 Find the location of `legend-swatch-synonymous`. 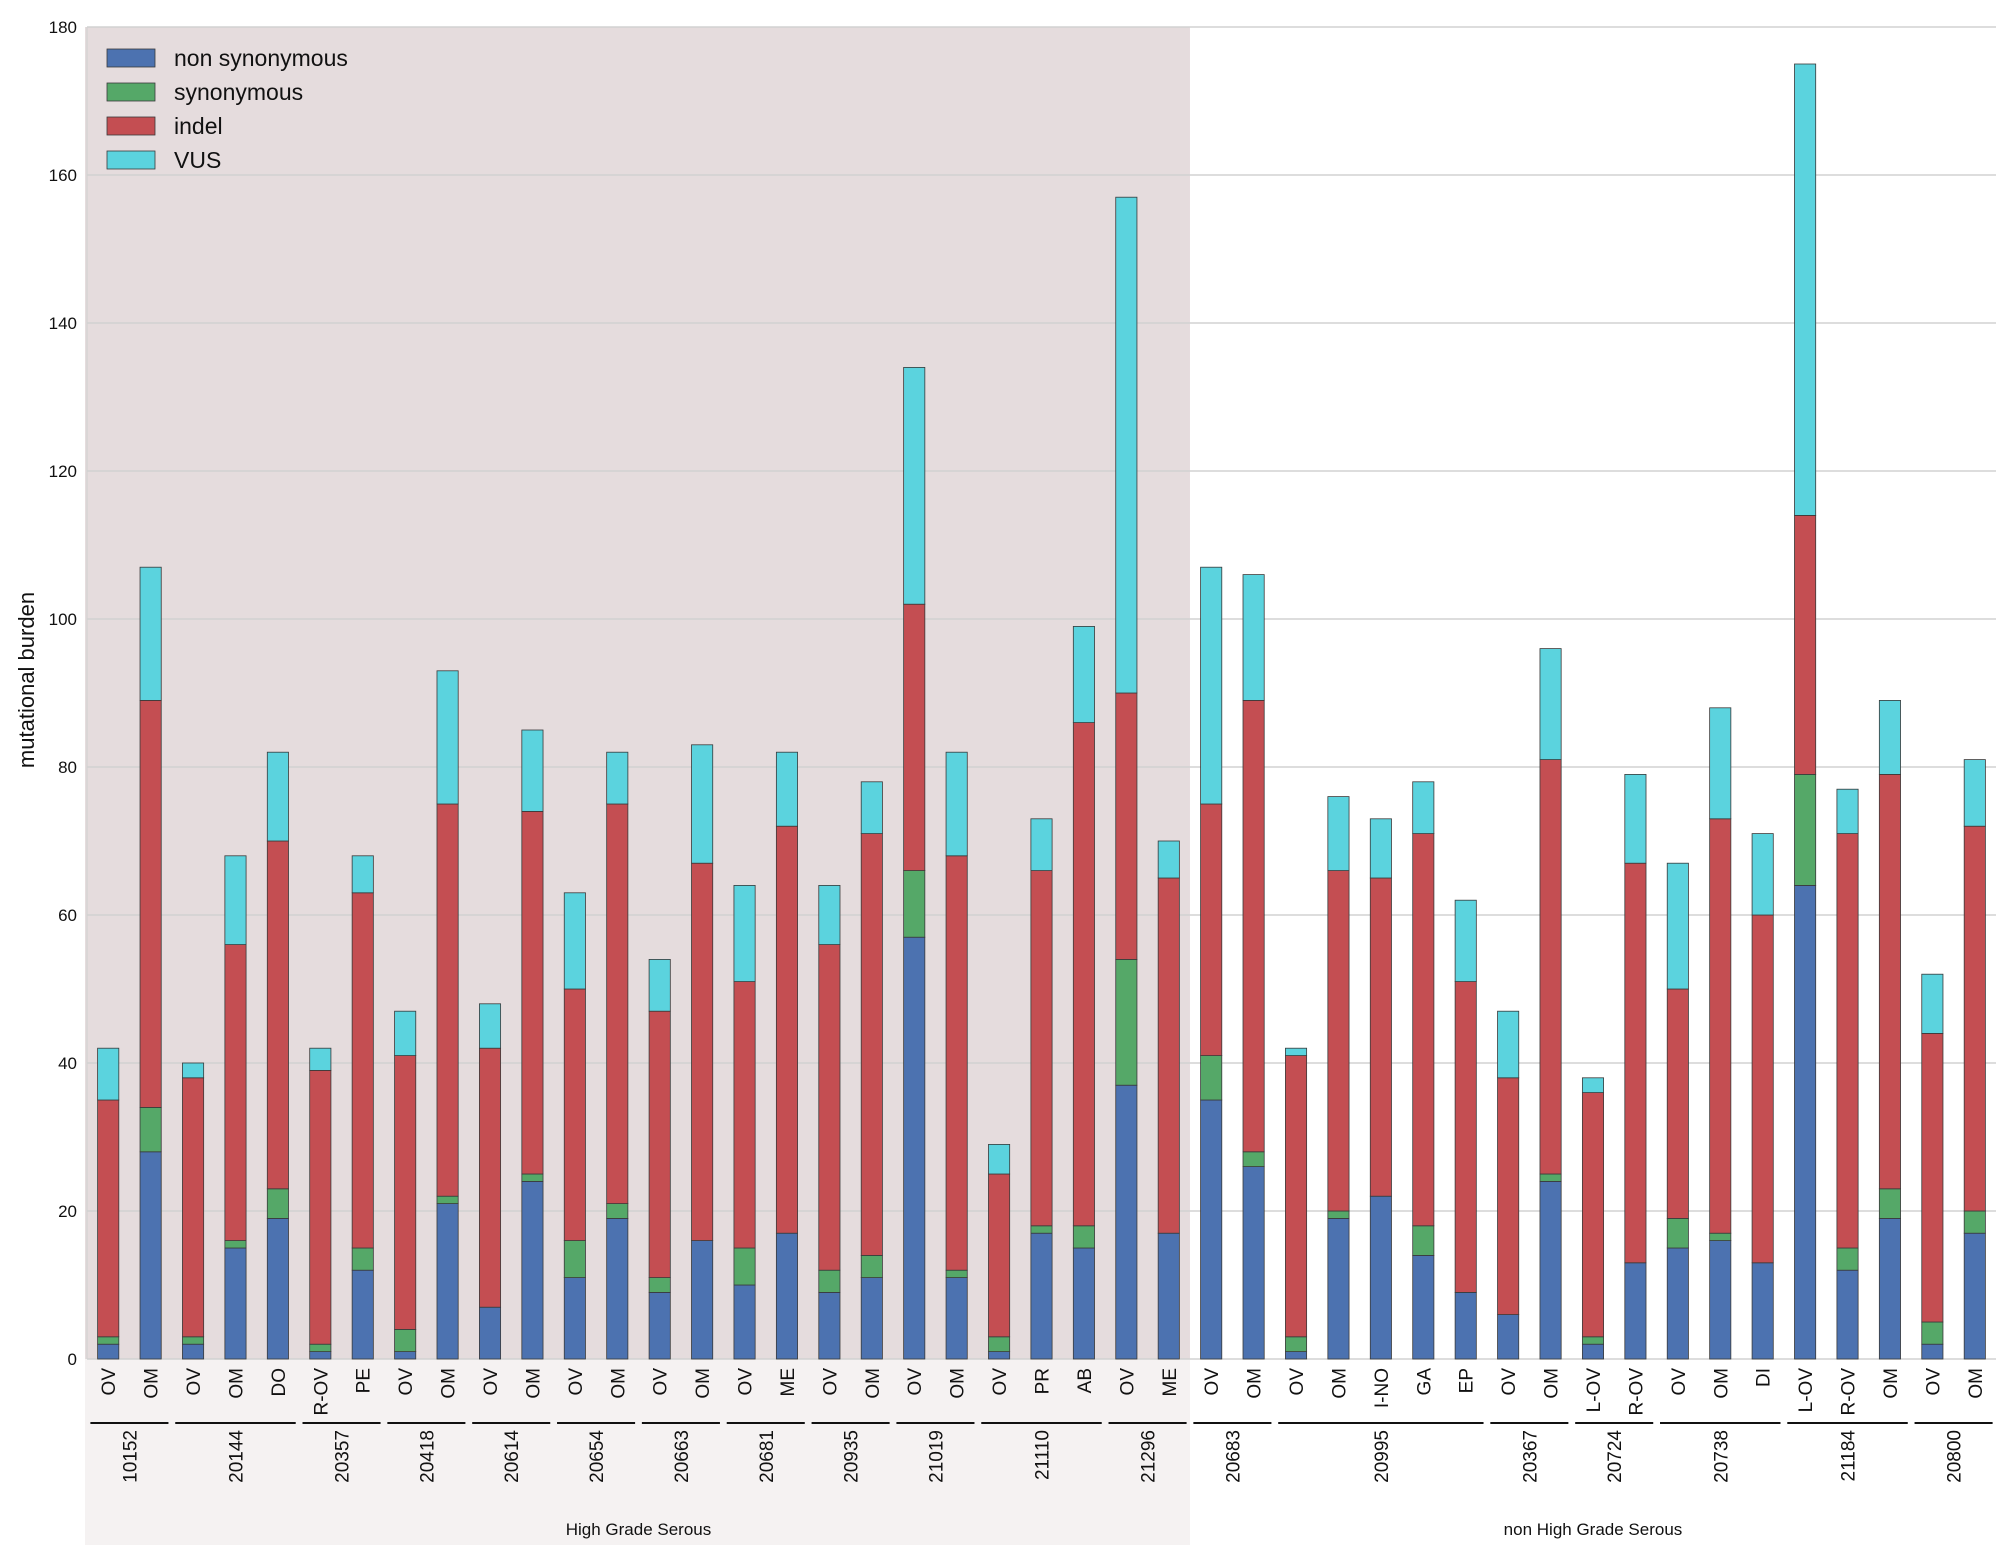

legend-swatch-synonymous is located at coordinates (131, 92).